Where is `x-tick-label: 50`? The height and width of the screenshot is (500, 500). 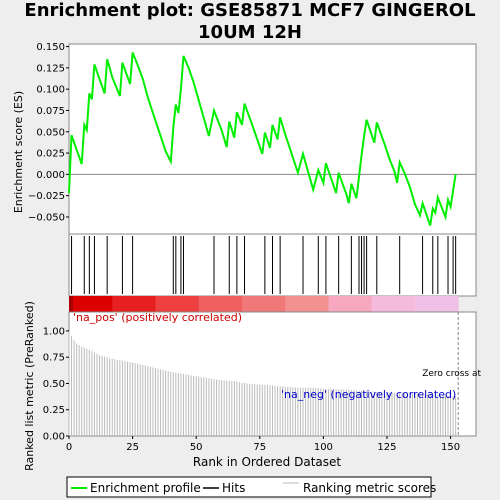
x-tick-label: 50 is located at coordinates (196, 447).